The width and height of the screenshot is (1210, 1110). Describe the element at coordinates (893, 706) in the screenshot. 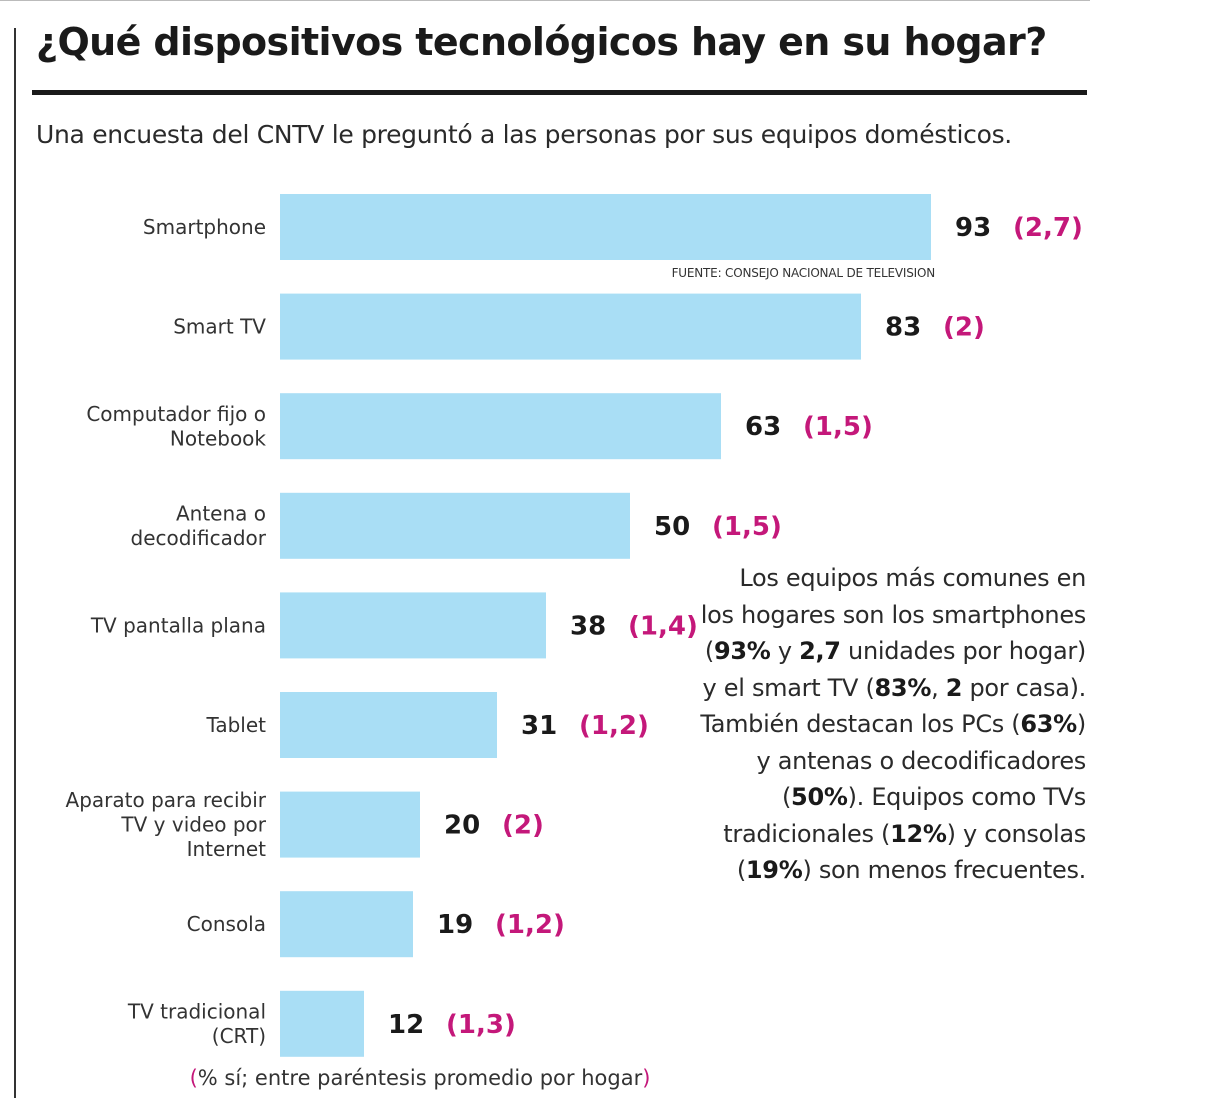

I see `commentary-text-5: por casa). También destacan los PCs (` at that location.